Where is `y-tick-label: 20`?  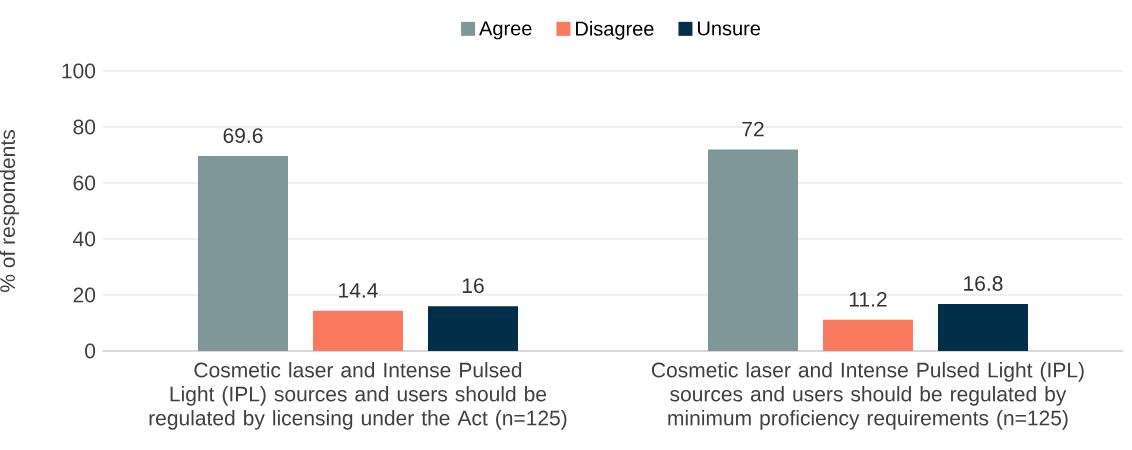
y-tick-label: 20 is located at coordinates (84, 295).